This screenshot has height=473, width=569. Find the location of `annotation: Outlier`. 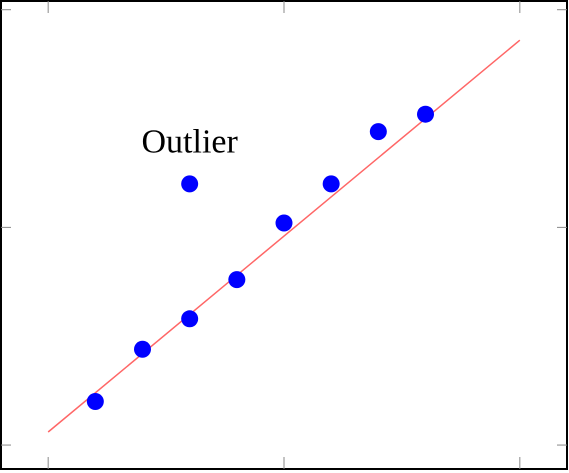

annotation: Outlier is located at coordinates (190, 141).